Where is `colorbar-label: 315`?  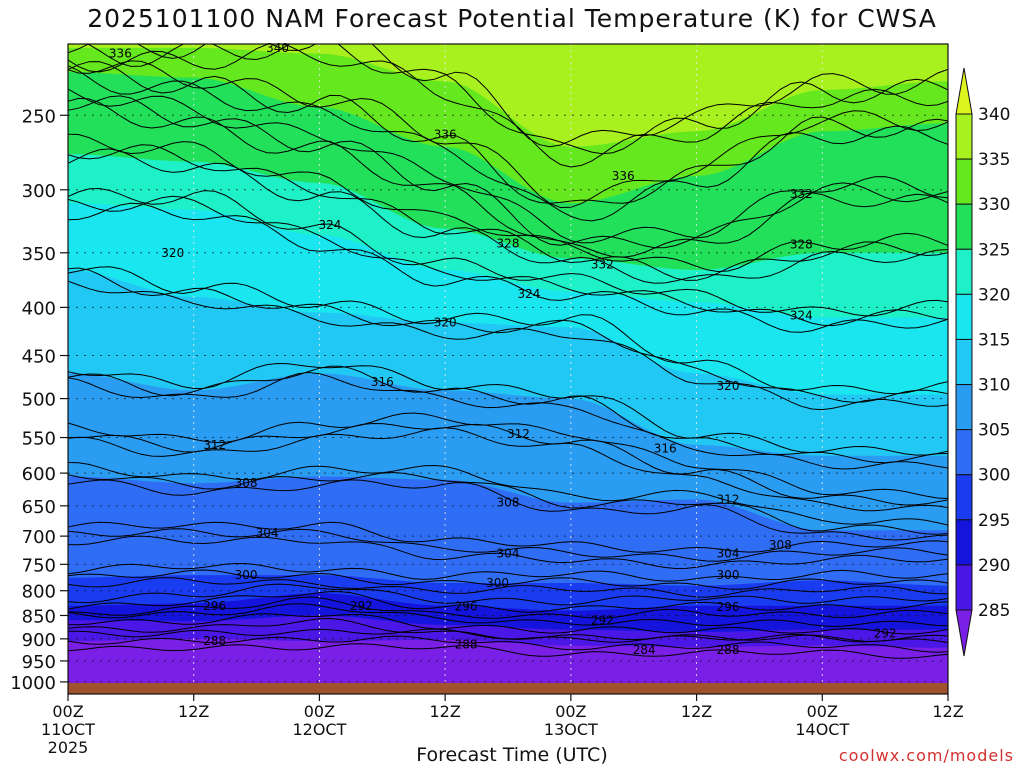
colorbar-label: 315 is located at coordinates (994, 340).